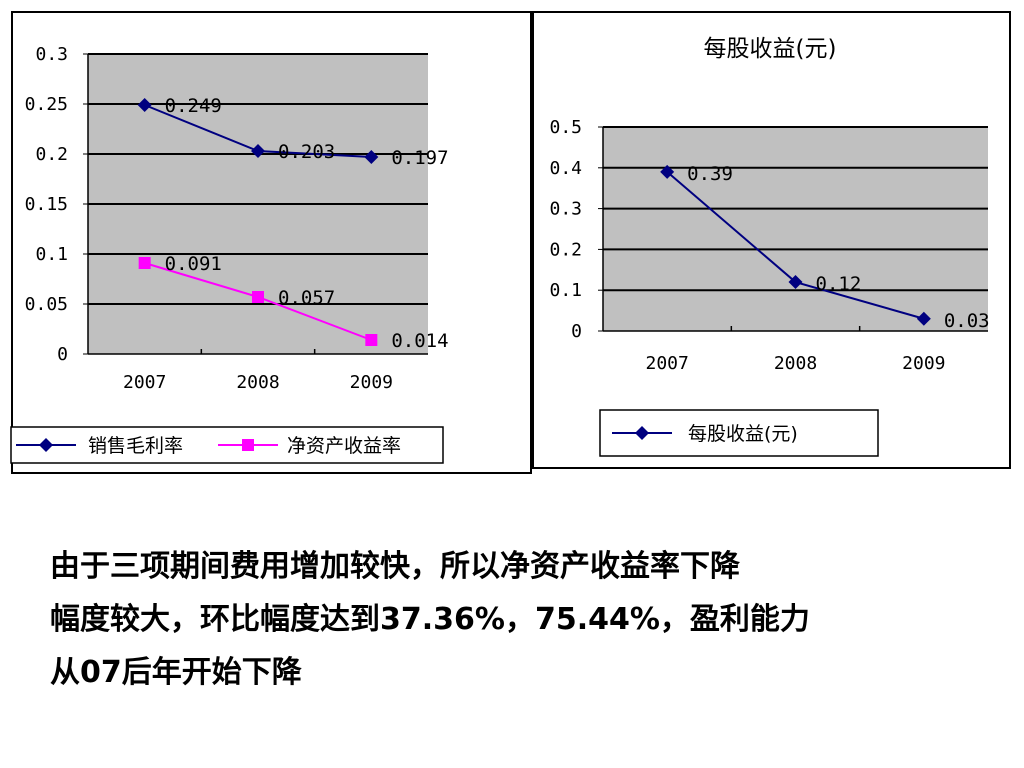 The image size is (1024, 768). I want to click on data-label: 0.03, so click(967, 321).